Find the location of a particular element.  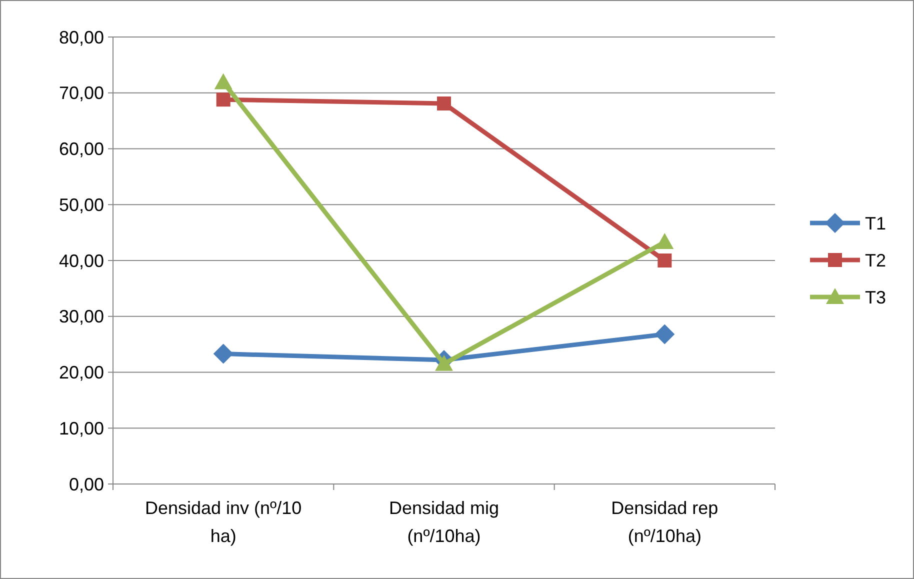

y-tick-label: 50,00 is located at coordinates (81, 204).